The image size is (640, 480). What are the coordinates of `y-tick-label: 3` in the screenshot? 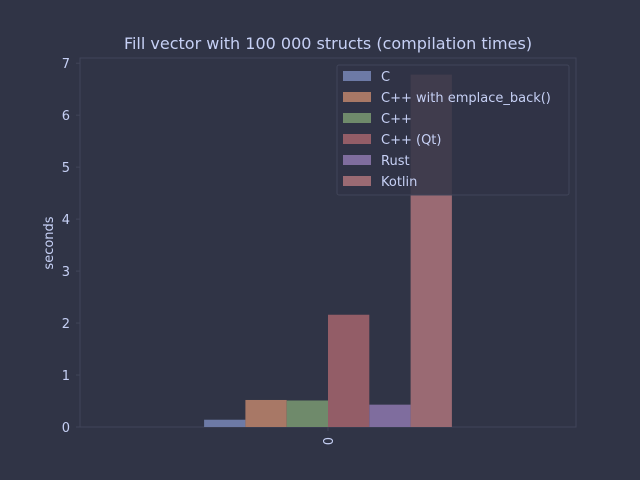 It's located at (66, 272).